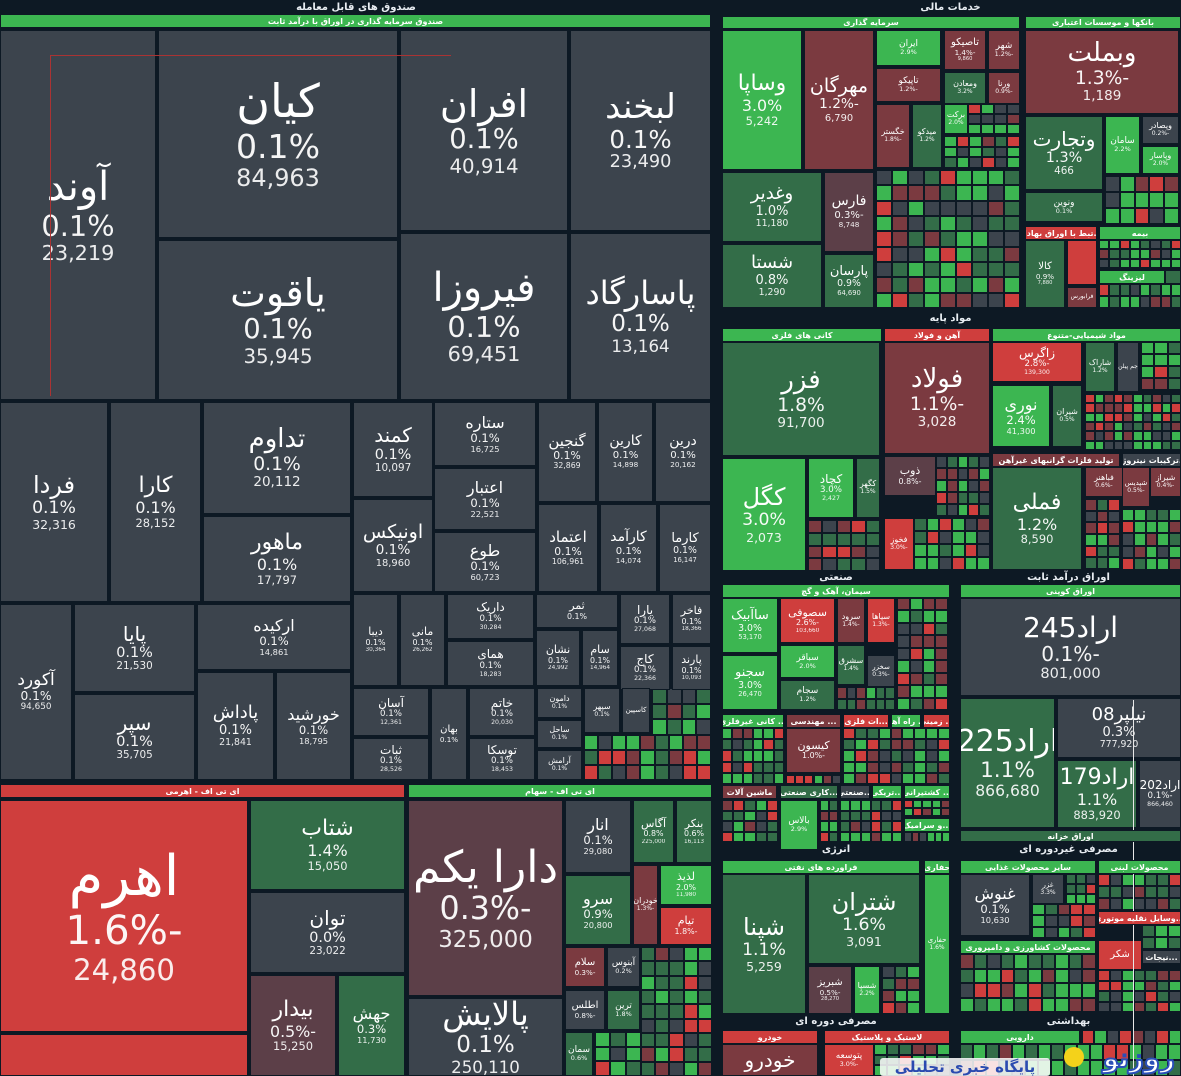 Image resolution: width=1181 pixels, height=1076 pixels. Describe the element at coordinates (371, 1025) in the screenshot. I see `stock-tile: جهش 0.3% 11,730` at that location.